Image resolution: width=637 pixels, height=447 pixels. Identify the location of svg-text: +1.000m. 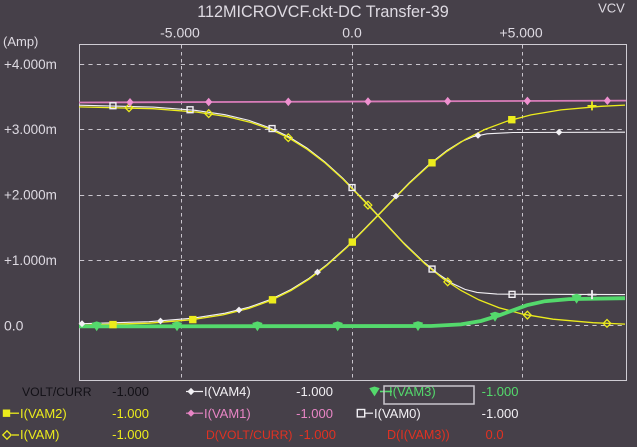
(30, 260).